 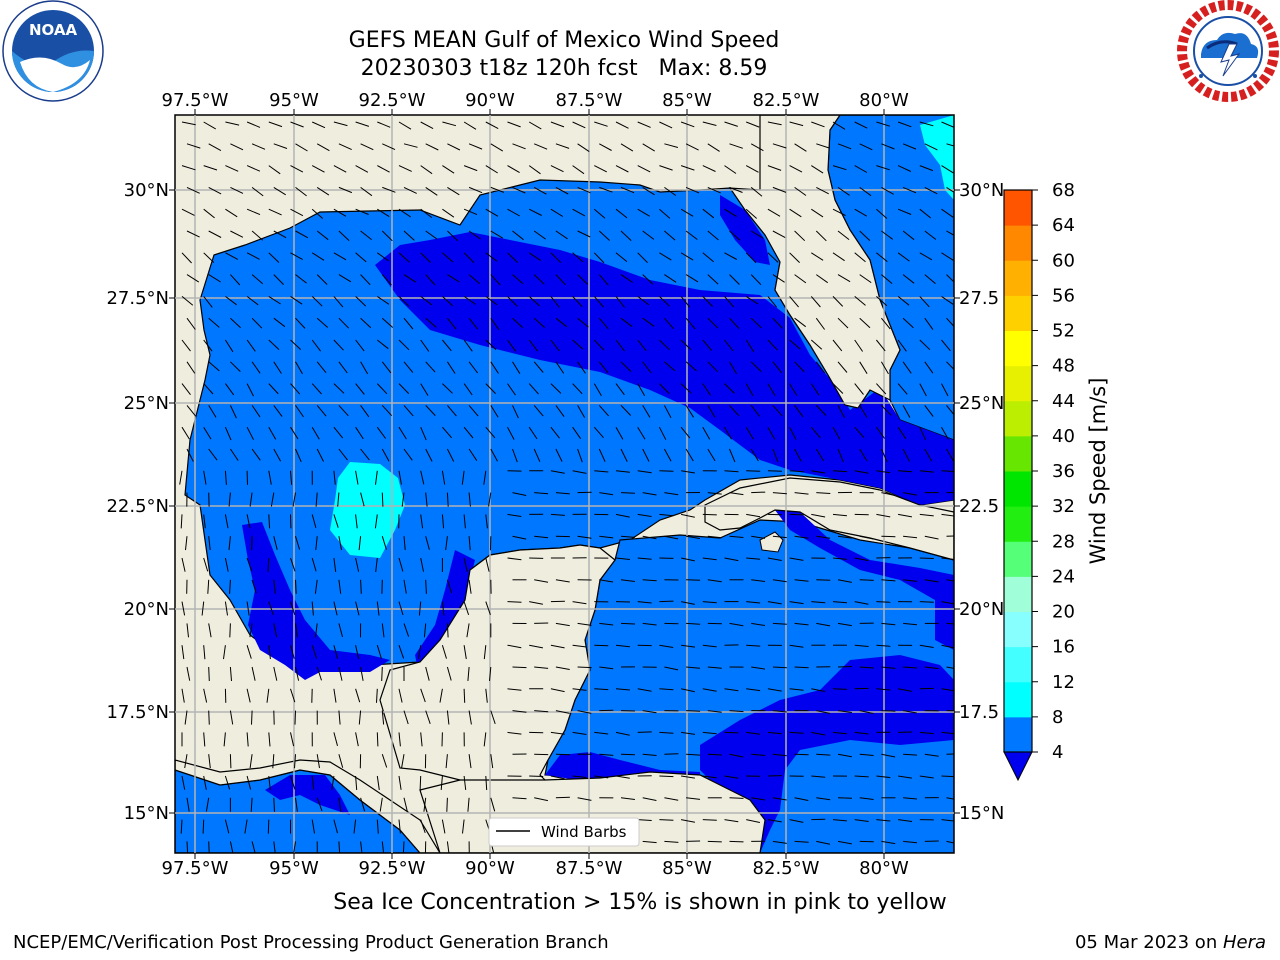 I want to click on land-central-america, so click(x=308, y=806).